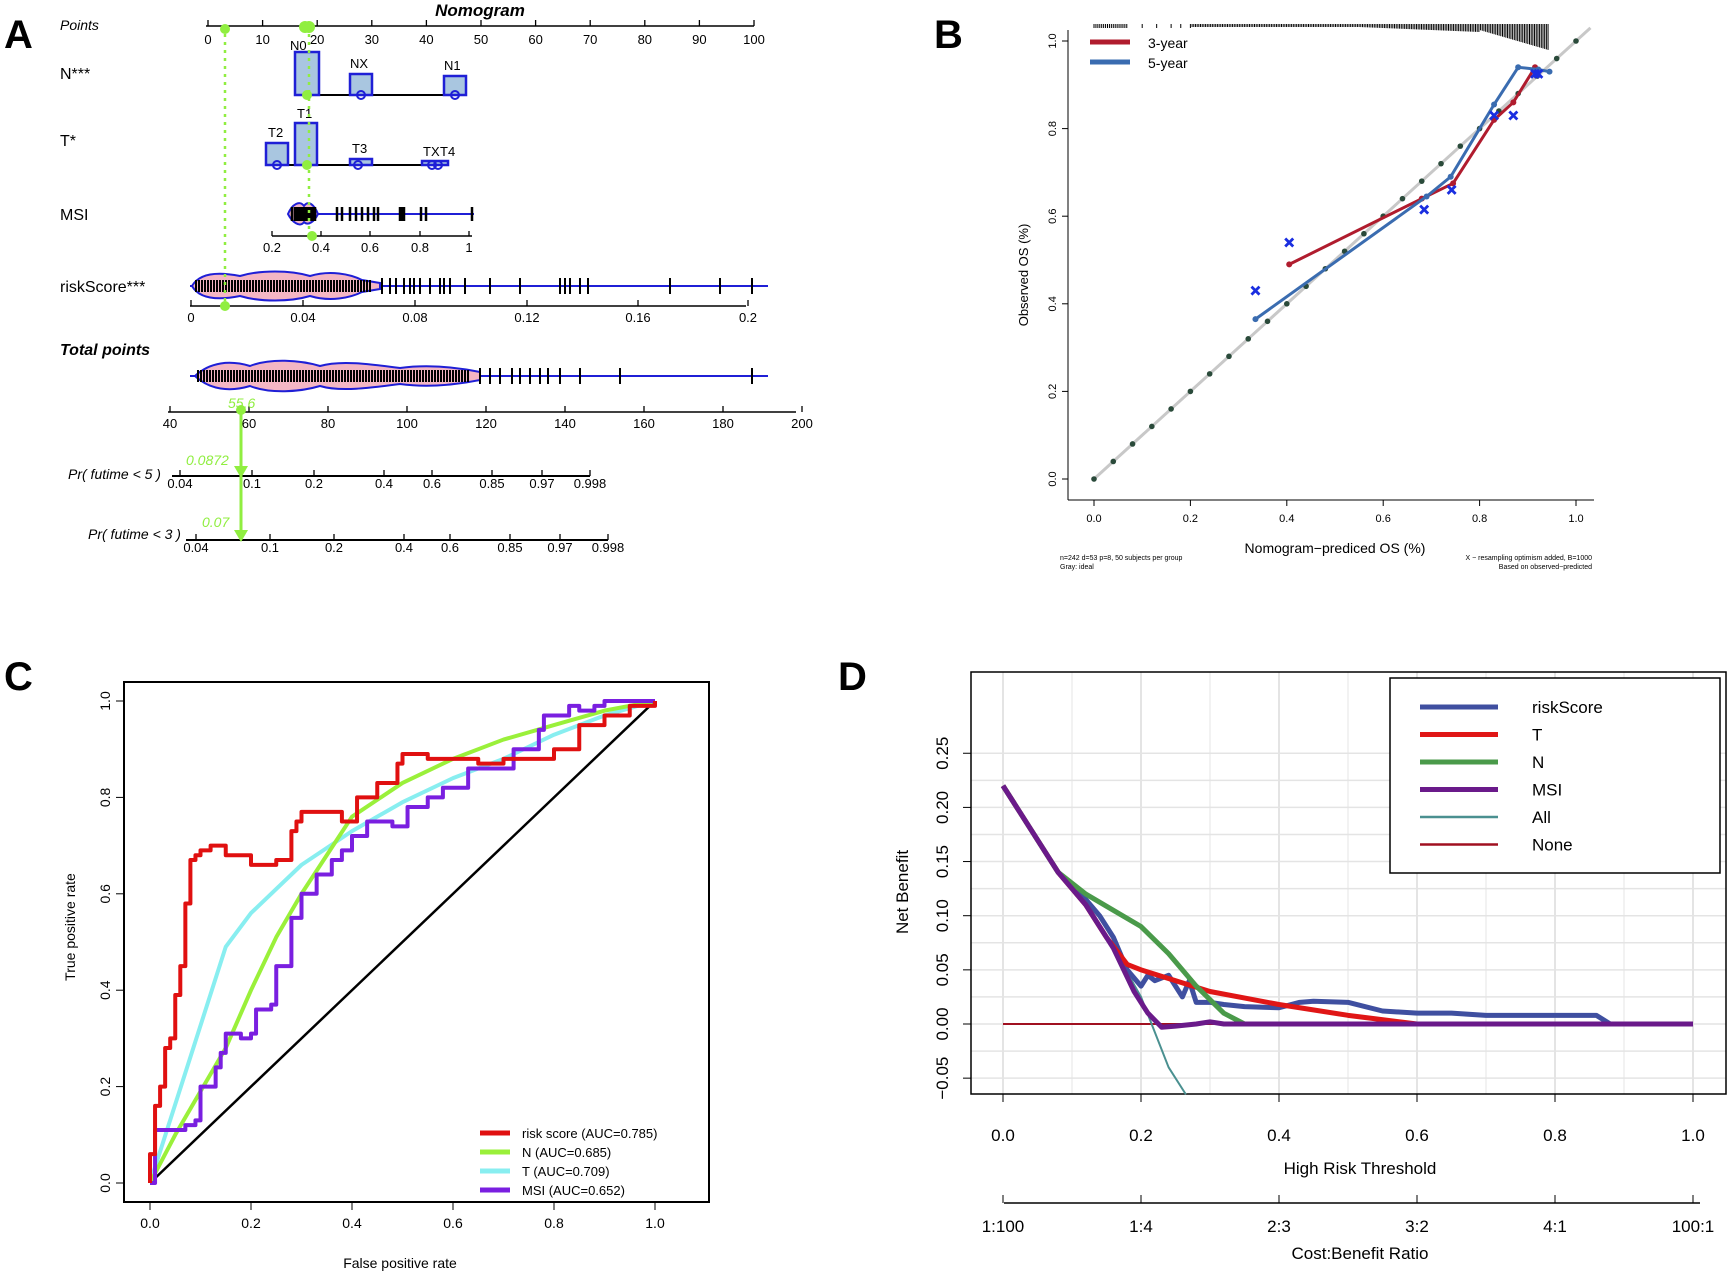 The width and height of the screenshot is (1728, 1273). Describe the element at coordinates (105, 350) in the screenshot. I see `row-label-total: Total points` at that location.